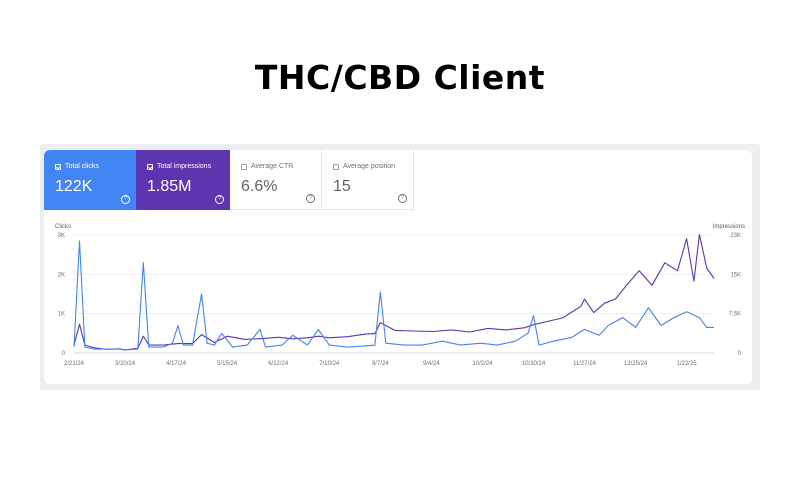 The image size is (800, 480). I want to click on metric-total-clicks: Total clicks 122K ?, so click(90, 180).